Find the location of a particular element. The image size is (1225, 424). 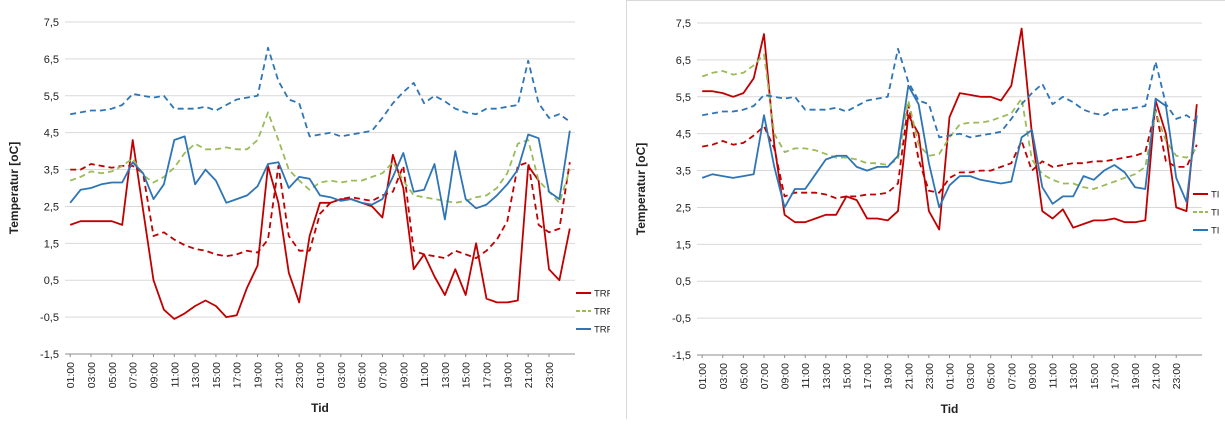

legend: TI TI TI is located at coordinates (1206, 213).